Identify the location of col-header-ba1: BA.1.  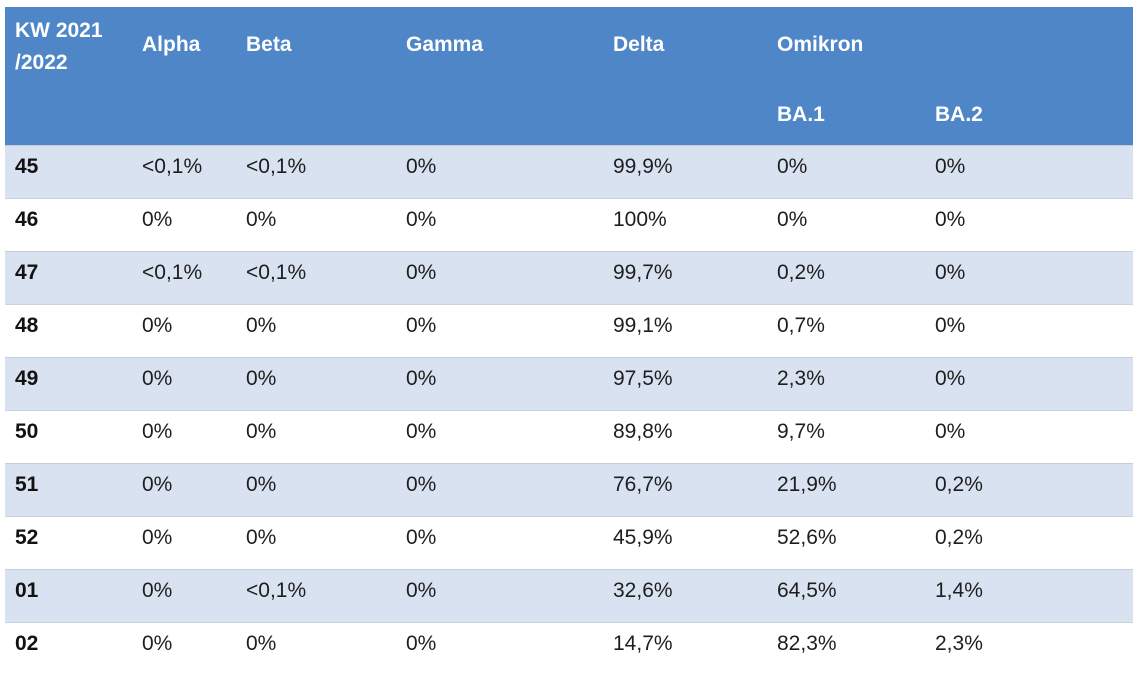
(846, 120).